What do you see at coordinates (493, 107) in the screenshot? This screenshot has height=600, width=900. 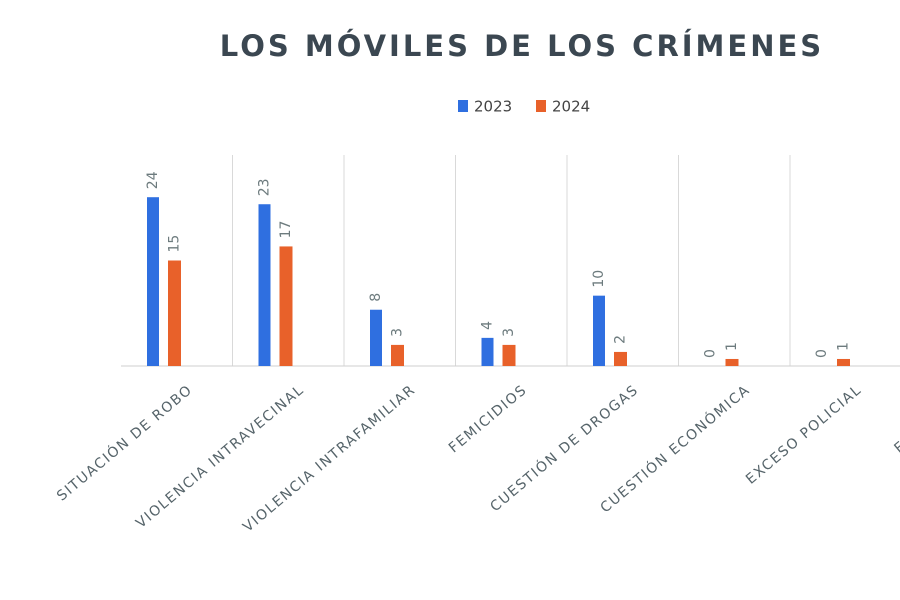 I see `legend-label: 2023` at bounding box center [493, 107].